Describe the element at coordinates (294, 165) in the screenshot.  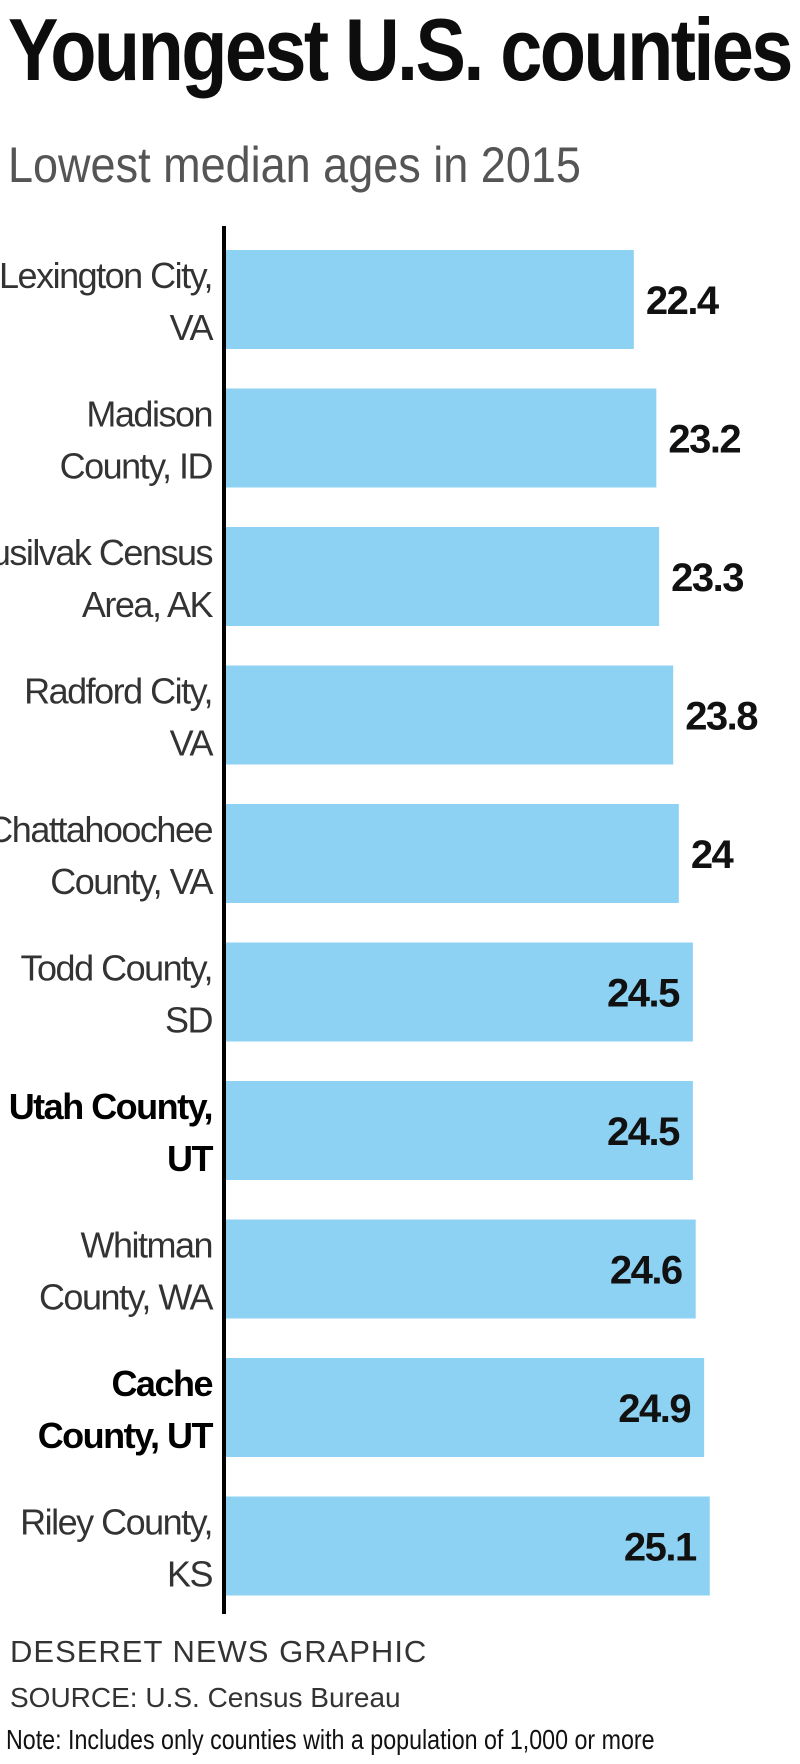
I see `chart-subtitle: Lowest median ages in 2015` at that location.